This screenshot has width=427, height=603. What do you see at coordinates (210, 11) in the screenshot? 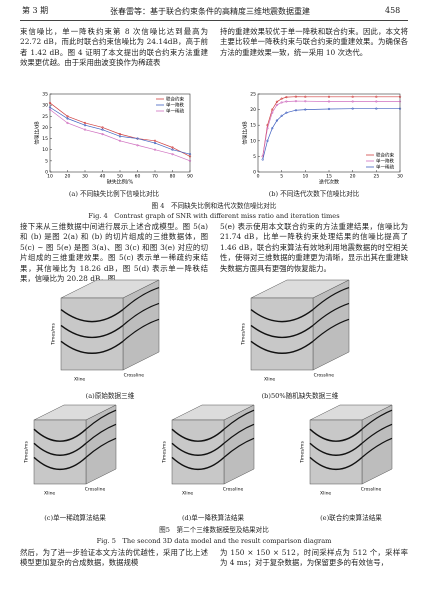
I see `running-title: 张春雷等：基于联合约束条件的高精度三维地震数据重建` at bounding box center [210, 11].